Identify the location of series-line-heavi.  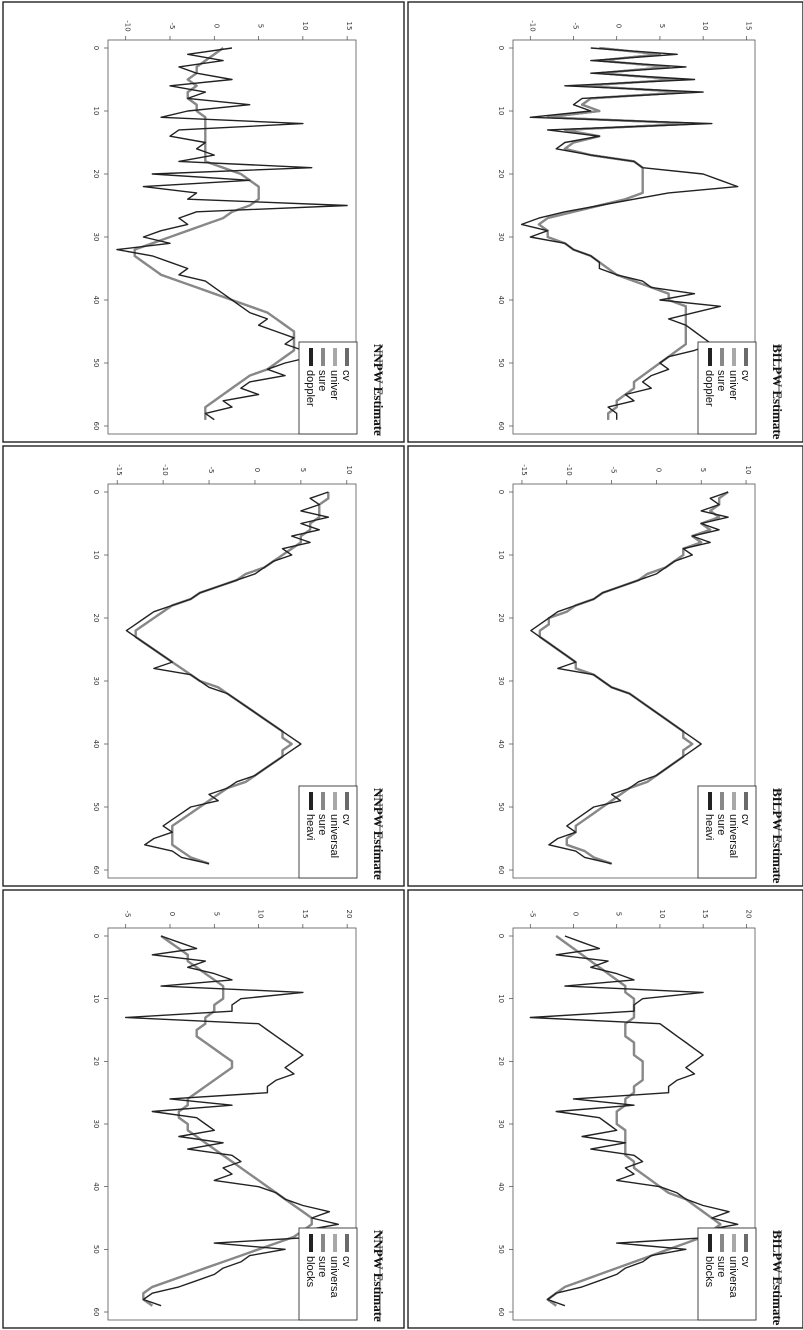
(629, 678).